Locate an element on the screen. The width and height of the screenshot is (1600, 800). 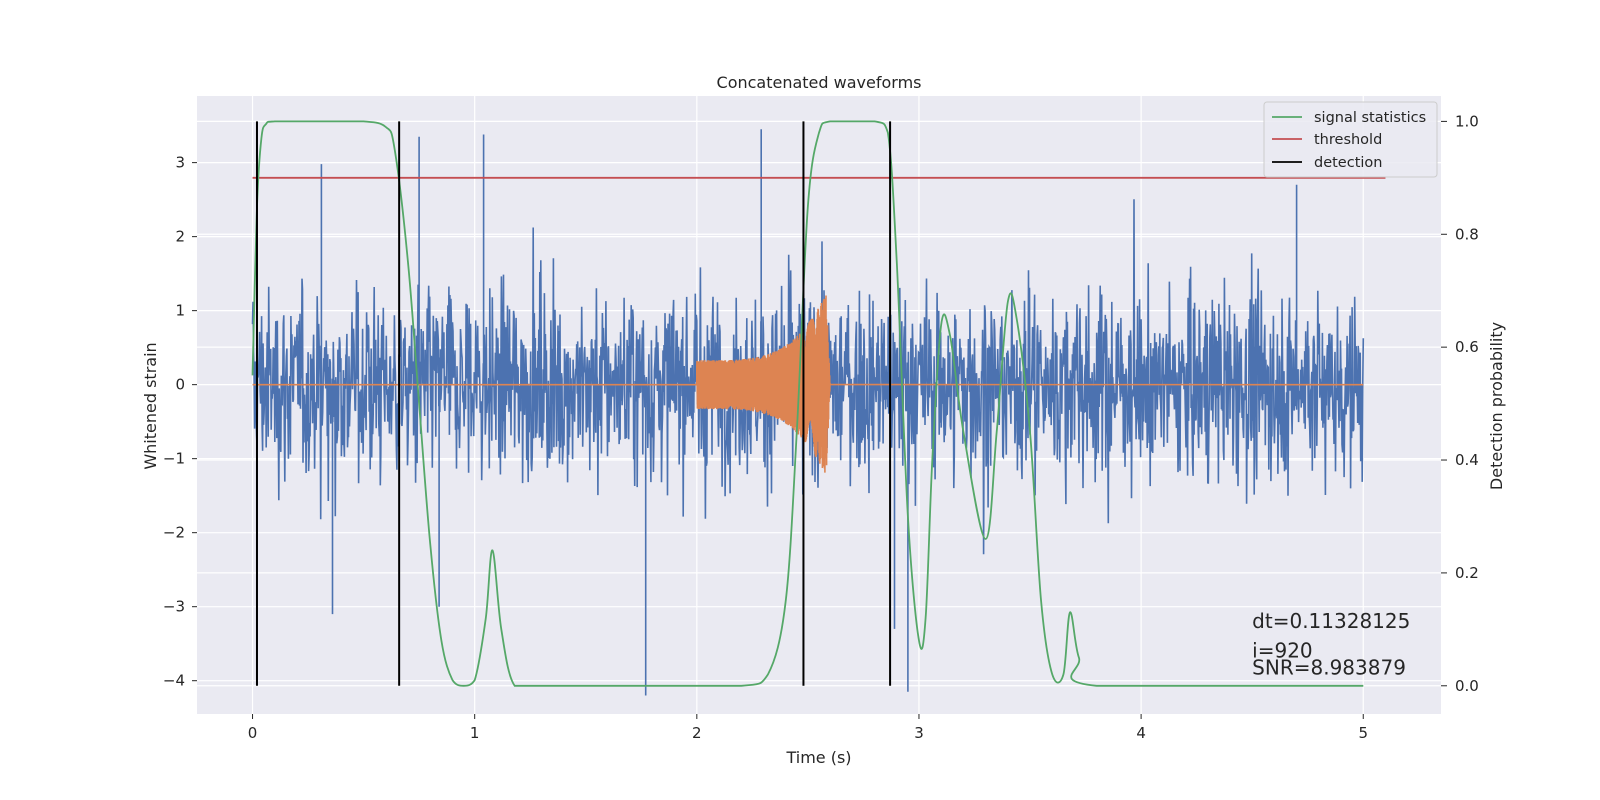
y-tick-label: −2 is located at coordinates (174, 533).